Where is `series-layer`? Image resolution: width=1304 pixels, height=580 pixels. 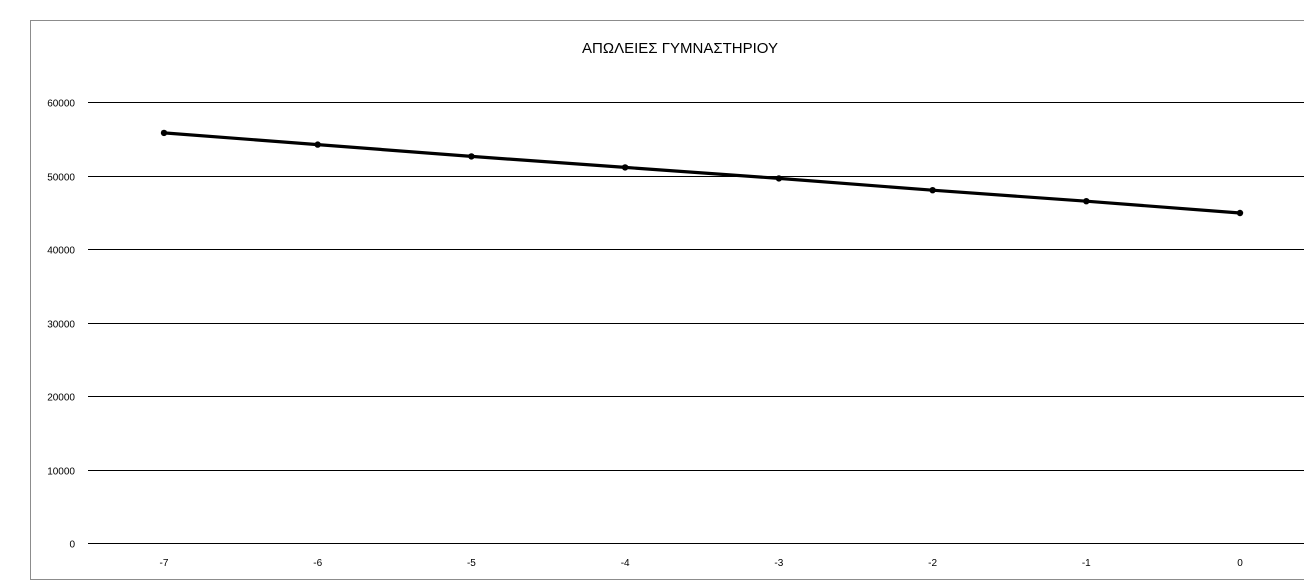
series-layer is located at coordinates (702, 173).